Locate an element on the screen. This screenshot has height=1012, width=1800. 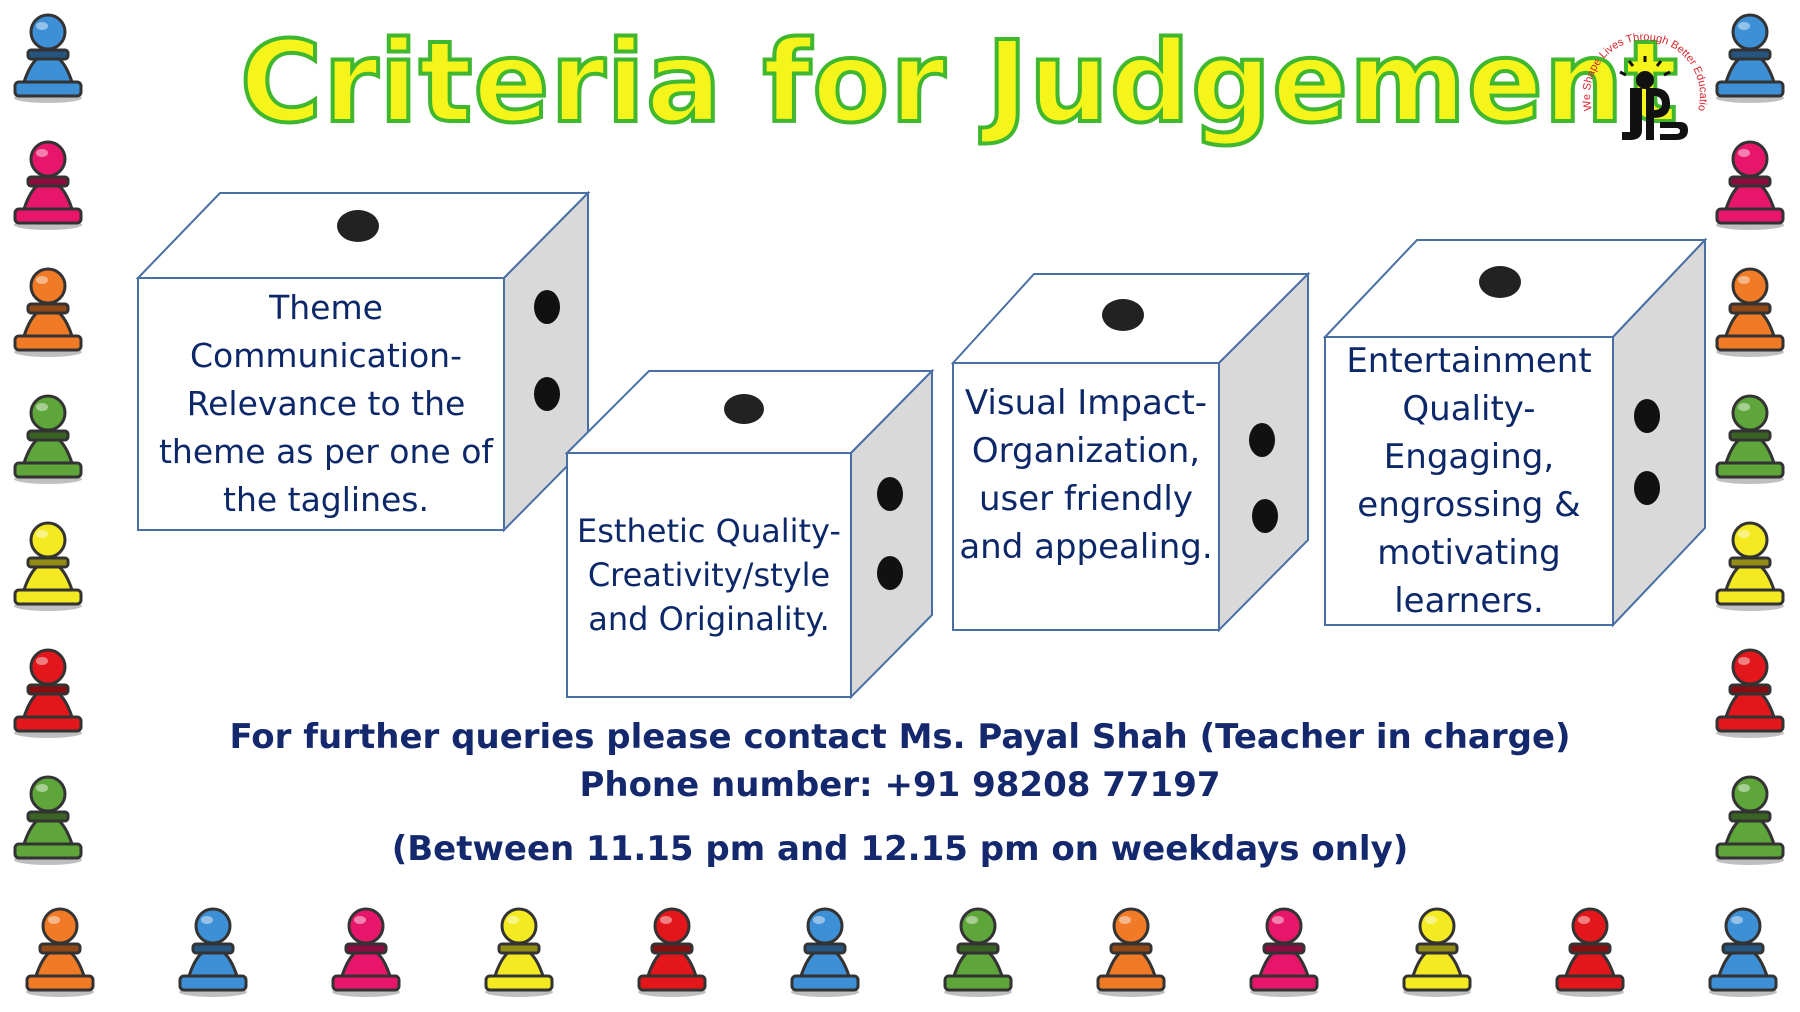
logo-sun-icon is located at coordinates (1645, 72).